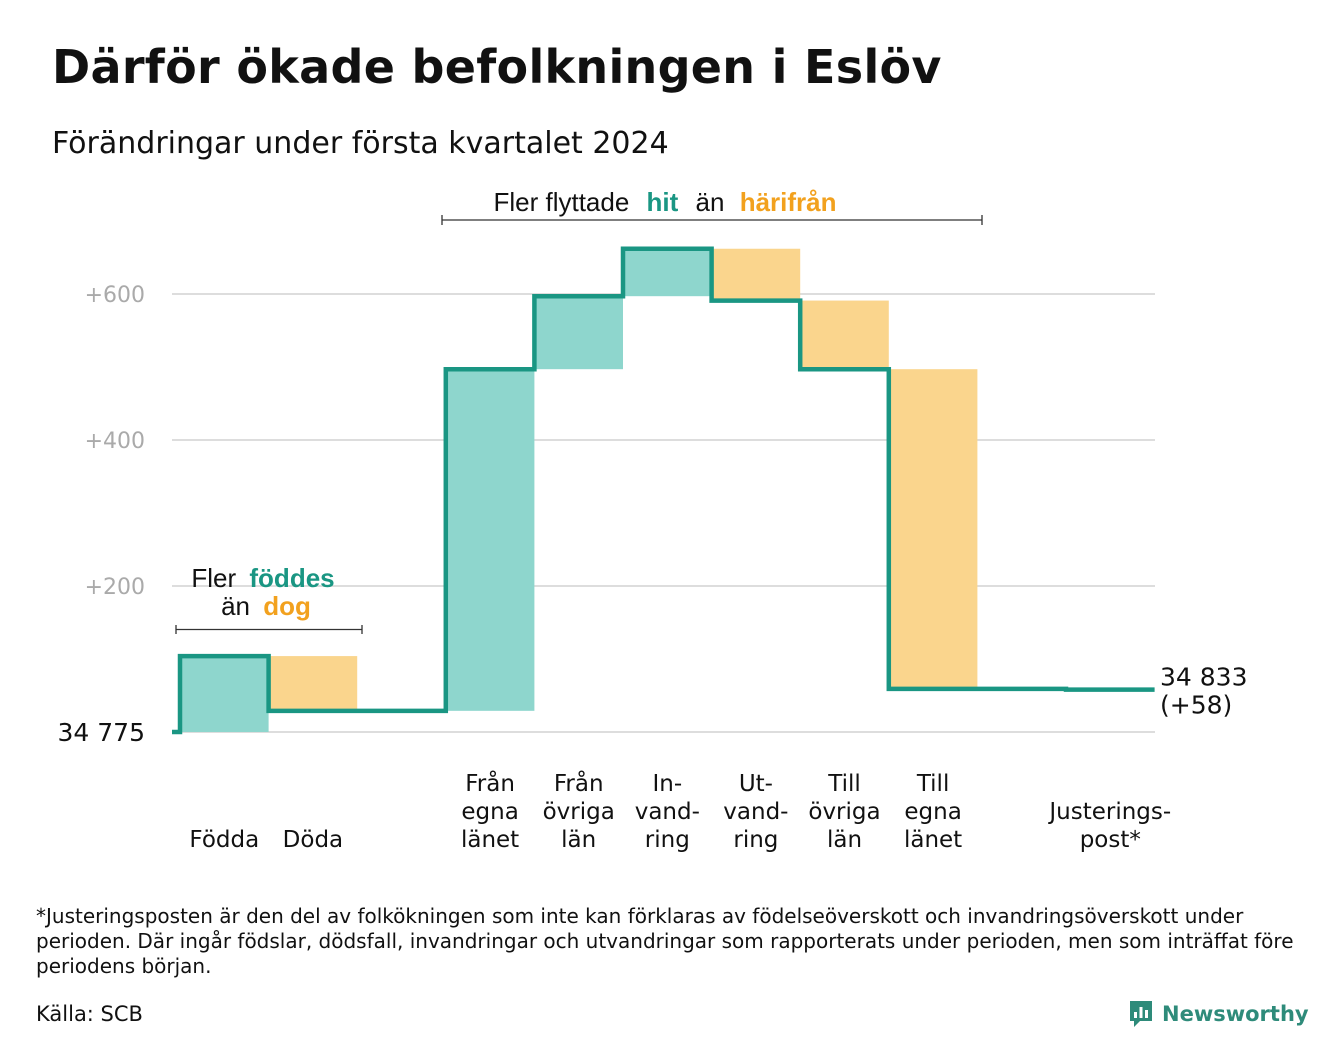  What do you see at coordinates (235, 606) in the screenshot?
I see `births-annotation-middle: än` at bounding box center [235, 606].